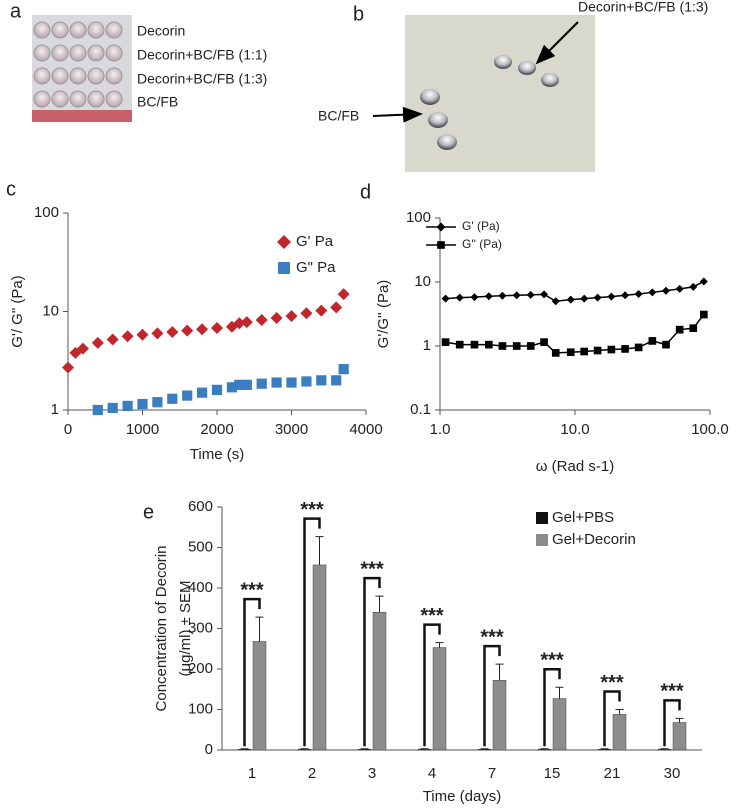 This screenshot has width=751, height=809. What do you see at coordinates (312, 773) in the screenshot?
I see `x-tick-label: 2` at bounding box center [312, 773].